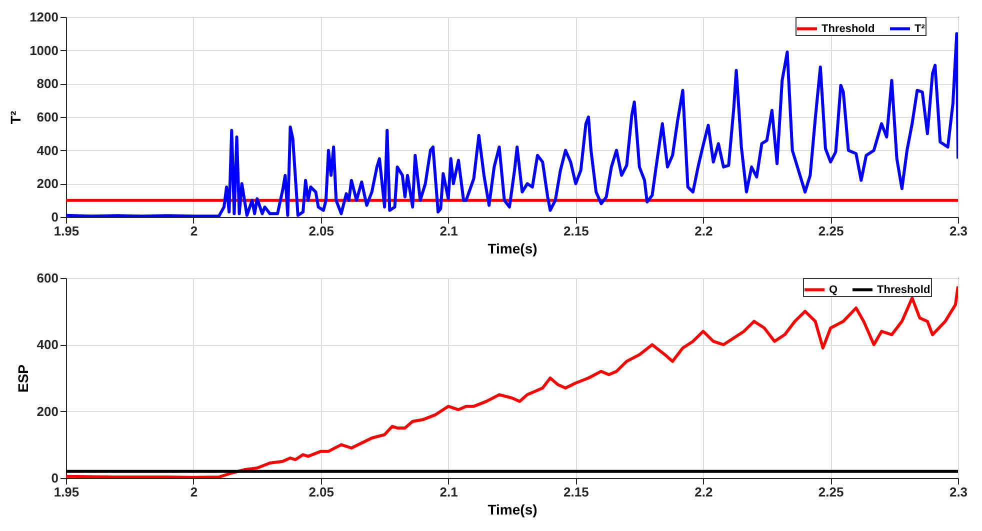 Image resolution: width=982 pixels, height=531 pixels. I want to click on legend-label: Q, so click(833, 290).